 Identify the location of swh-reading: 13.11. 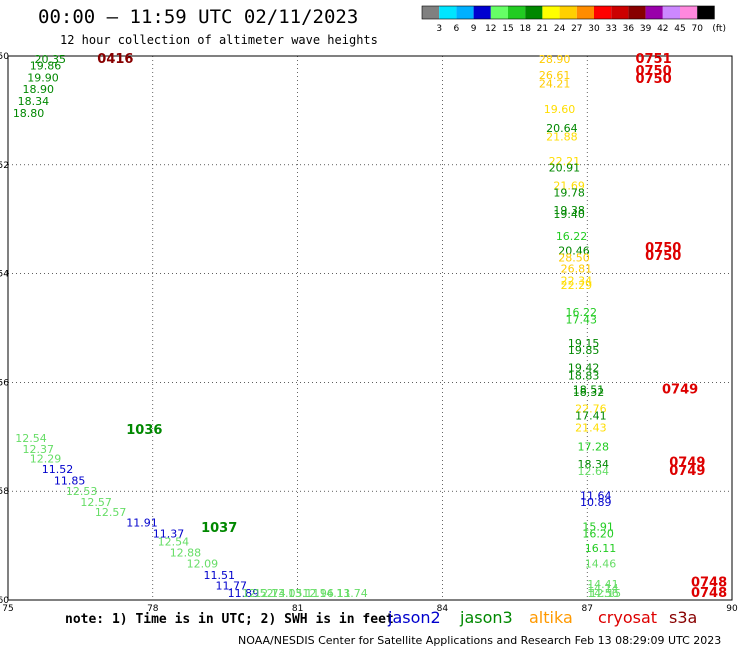
(304, 593).